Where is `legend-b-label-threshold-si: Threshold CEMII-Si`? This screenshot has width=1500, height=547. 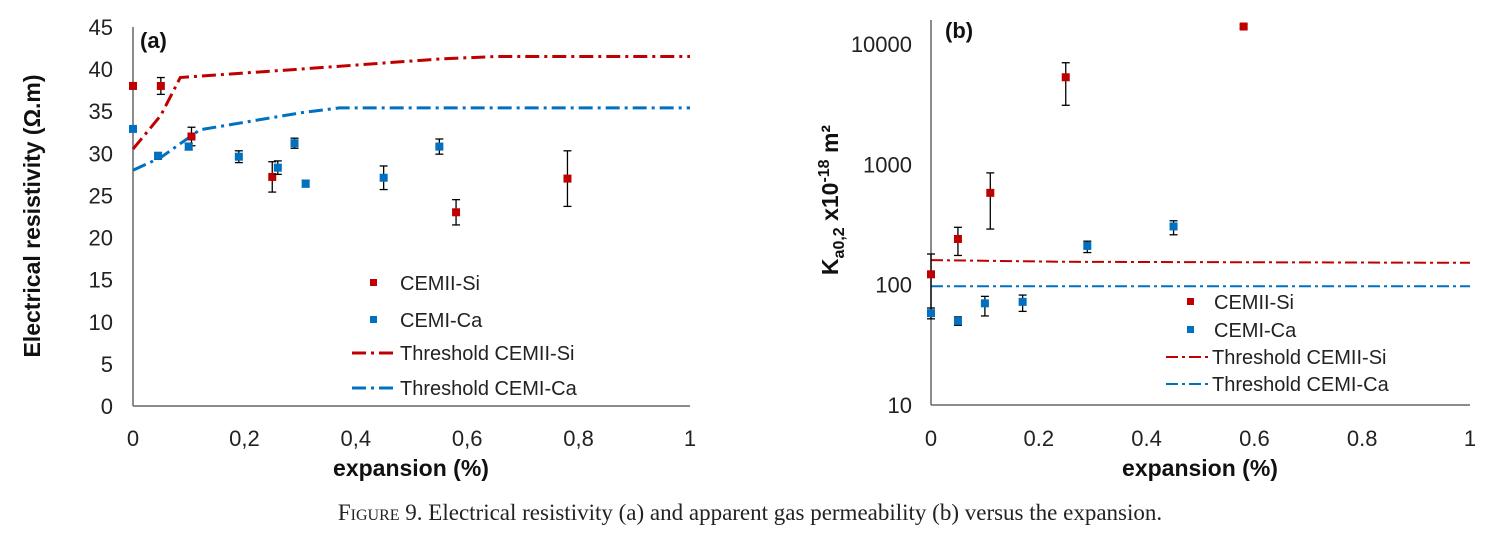
legend-b-label-threshold-si: Threshold CEMII-Si is located at coordinates (1299, 358).